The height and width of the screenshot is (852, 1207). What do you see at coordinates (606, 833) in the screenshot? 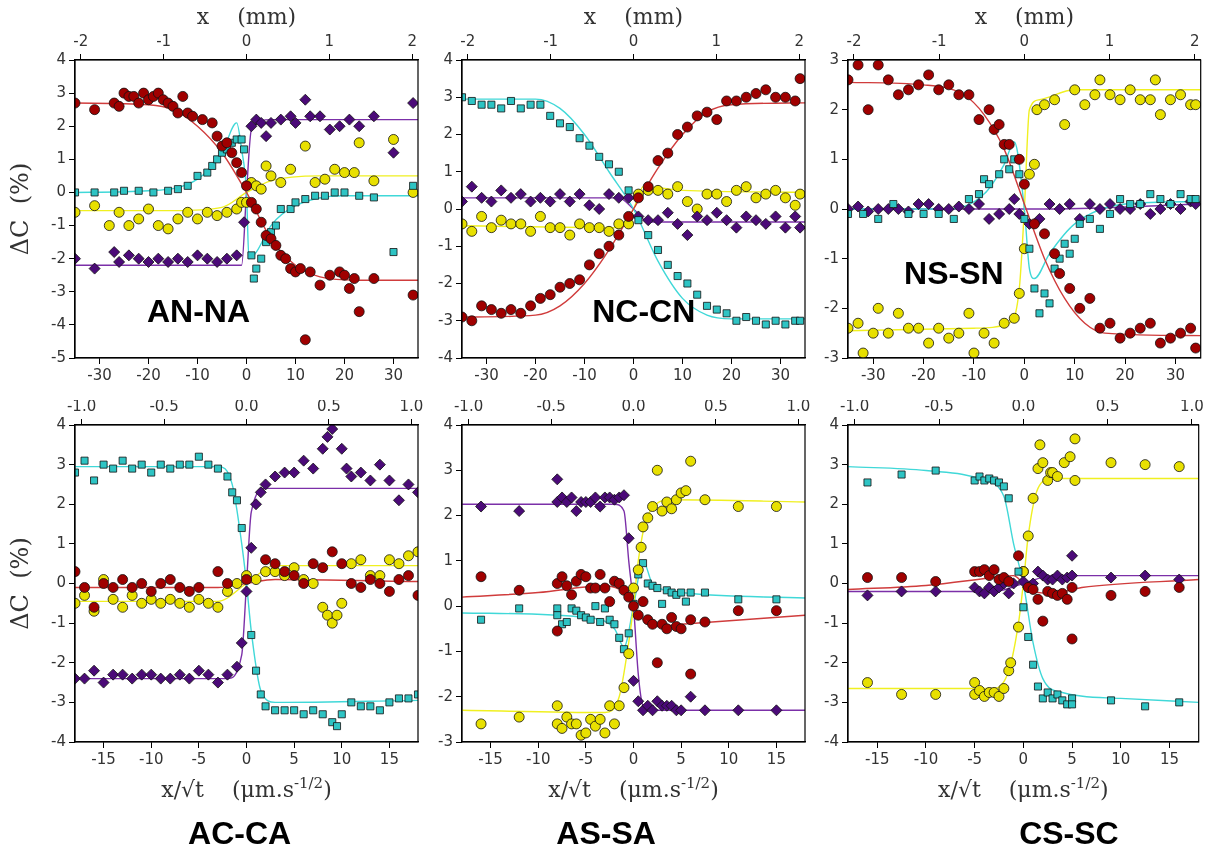
I see `text: AS-SA` at bounding box center [606, 833].